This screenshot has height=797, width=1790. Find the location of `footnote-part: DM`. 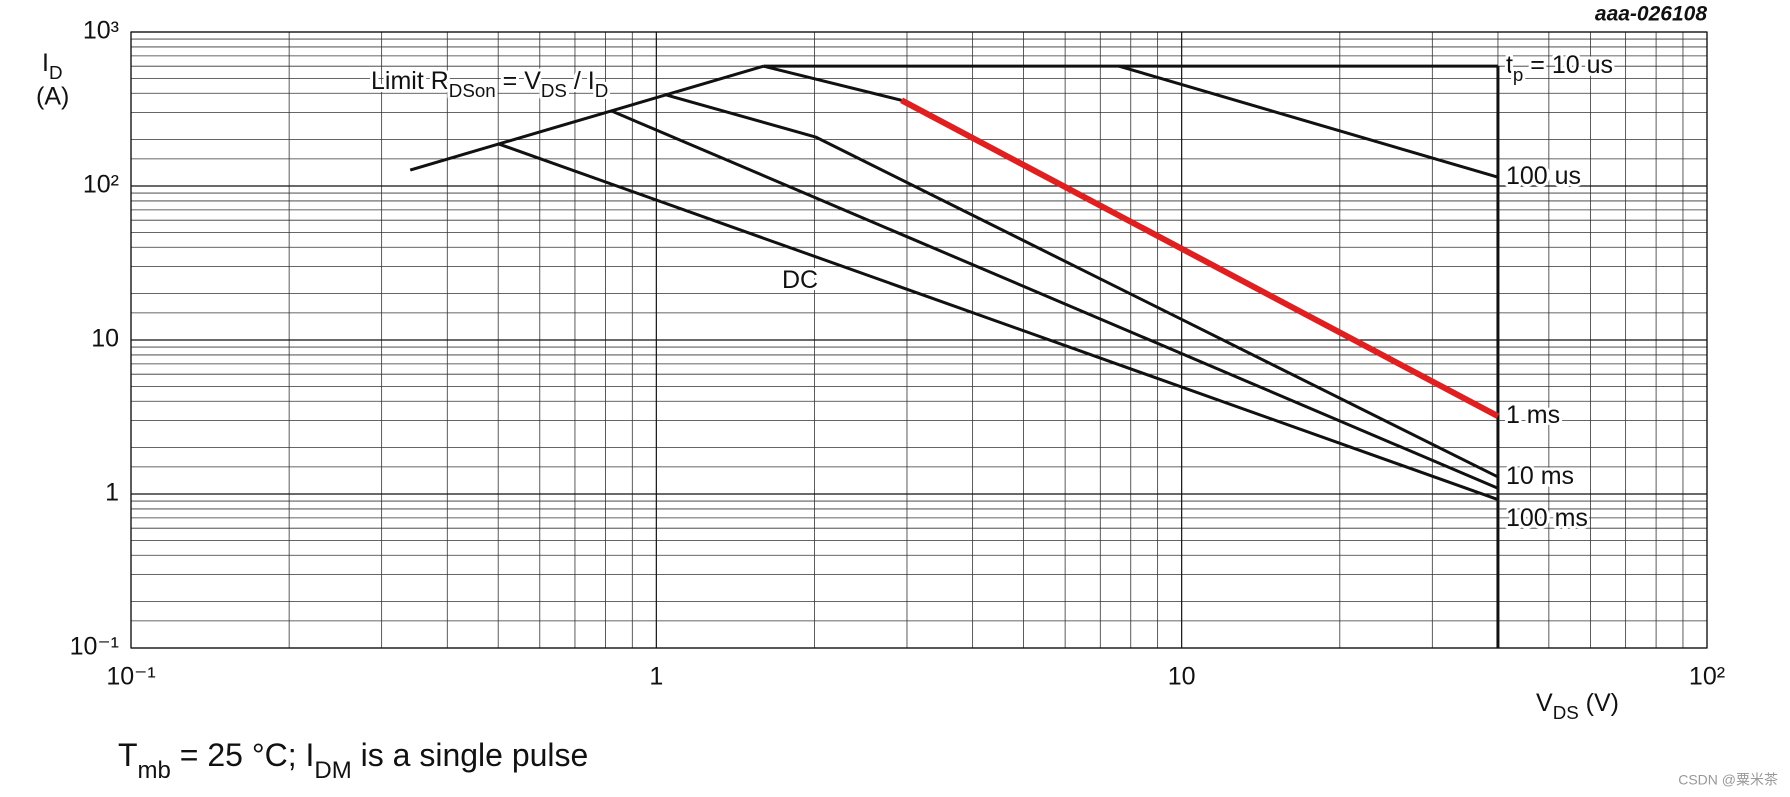

footnote-part: DM is located at coordinates (332, 770).